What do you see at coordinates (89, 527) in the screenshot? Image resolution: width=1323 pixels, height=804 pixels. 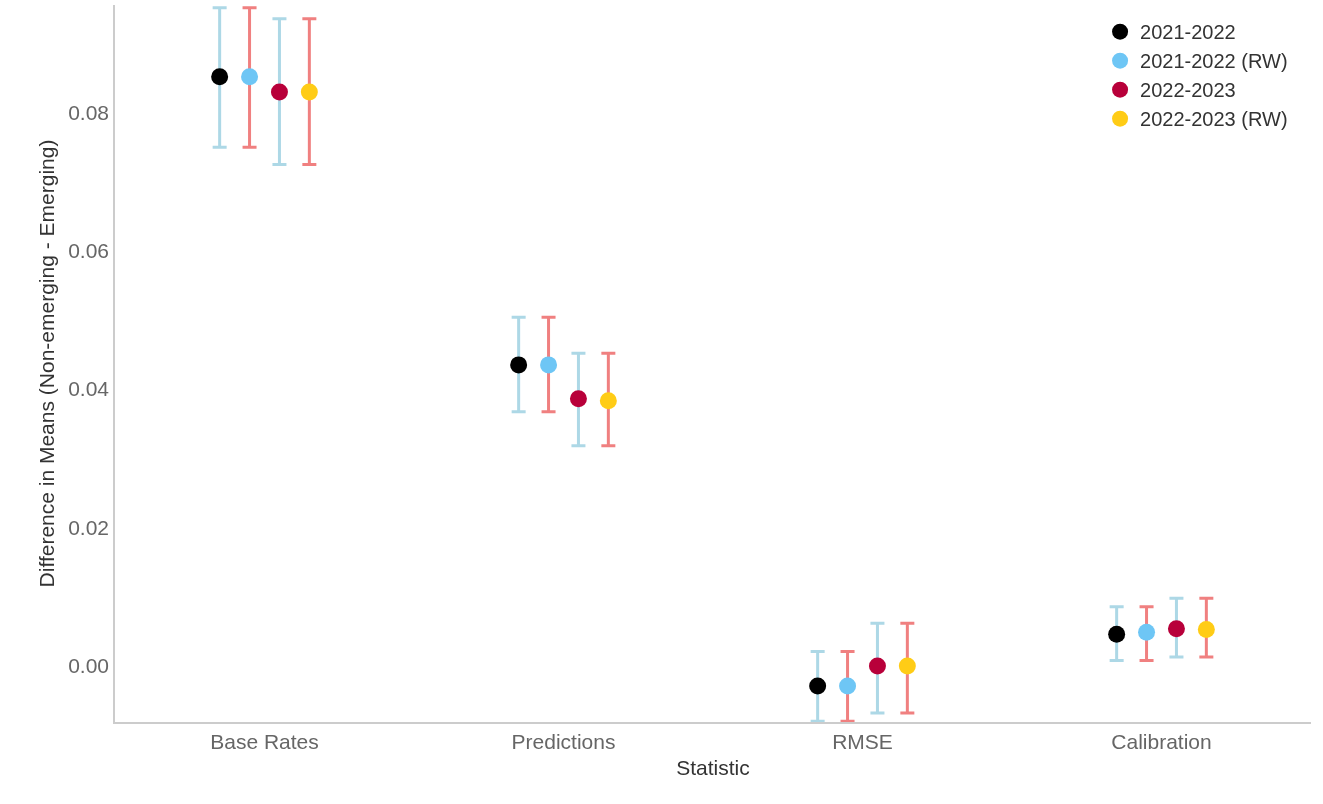 I see `y-tick-label: 0.02` at bounding box center [89, 527].